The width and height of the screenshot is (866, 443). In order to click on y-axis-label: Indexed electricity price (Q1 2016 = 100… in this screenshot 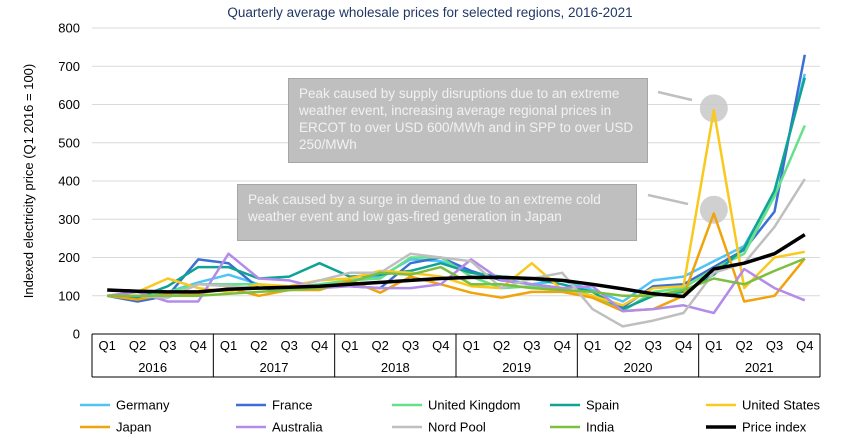, I will do `click(28, 181)`.